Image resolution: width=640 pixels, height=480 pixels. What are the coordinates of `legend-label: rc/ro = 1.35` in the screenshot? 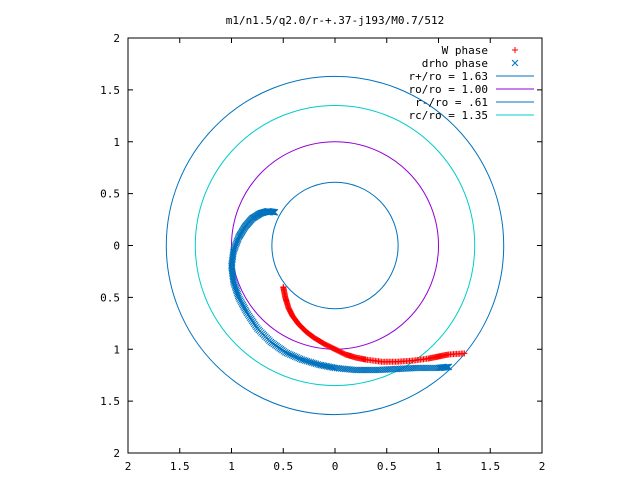 It's located at (448, 115).